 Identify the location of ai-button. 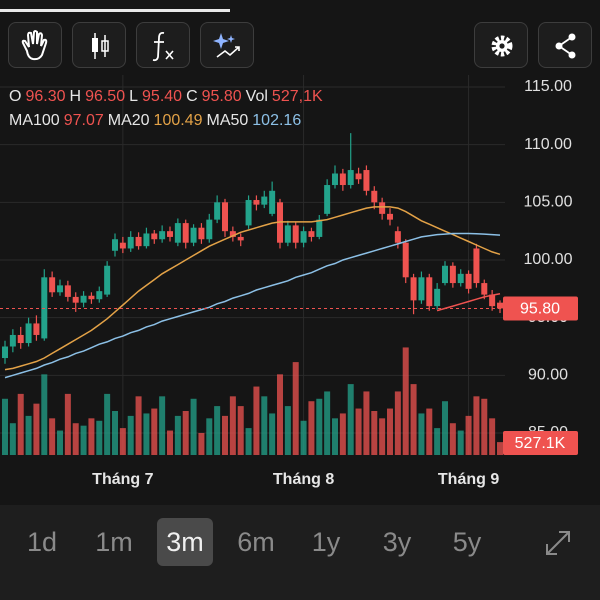
(227, 45).